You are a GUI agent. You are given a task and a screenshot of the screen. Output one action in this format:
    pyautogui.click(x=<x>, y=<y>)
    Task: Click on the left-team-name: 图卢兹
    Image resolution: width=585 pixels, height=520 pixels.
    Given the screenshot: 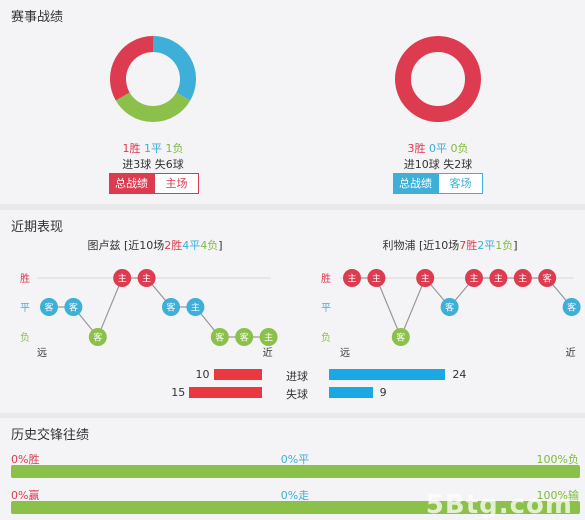 What is the action you would take?
    pyautogui.click(x=104, y=245)
    